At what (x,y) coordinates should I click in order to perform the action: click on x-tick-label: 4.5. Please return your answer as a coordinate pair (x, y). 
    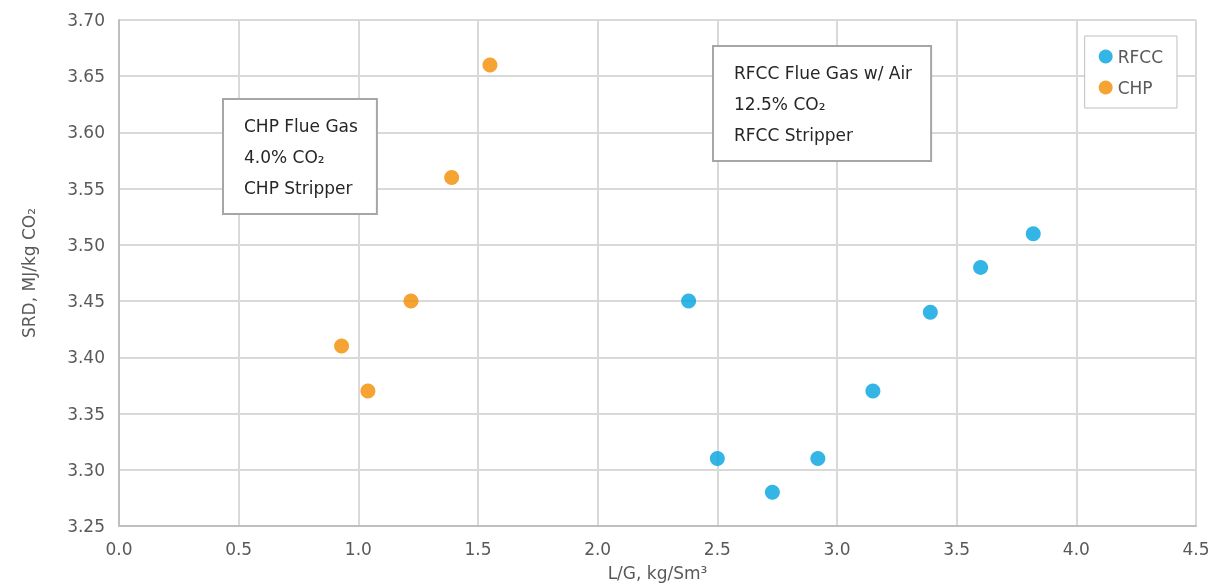
    Looking at the image, I should click on (1196, 548).